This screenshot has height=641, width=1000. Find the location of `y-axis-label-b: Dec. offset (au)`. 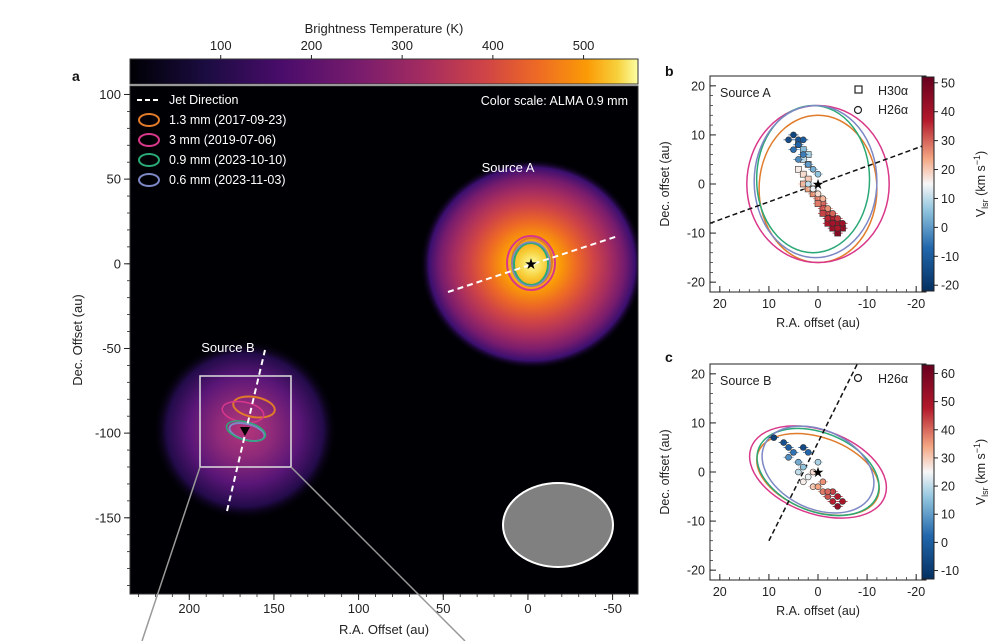

y-axis-label-b: Dec. offset (au) is located at coordinates (665, 183).